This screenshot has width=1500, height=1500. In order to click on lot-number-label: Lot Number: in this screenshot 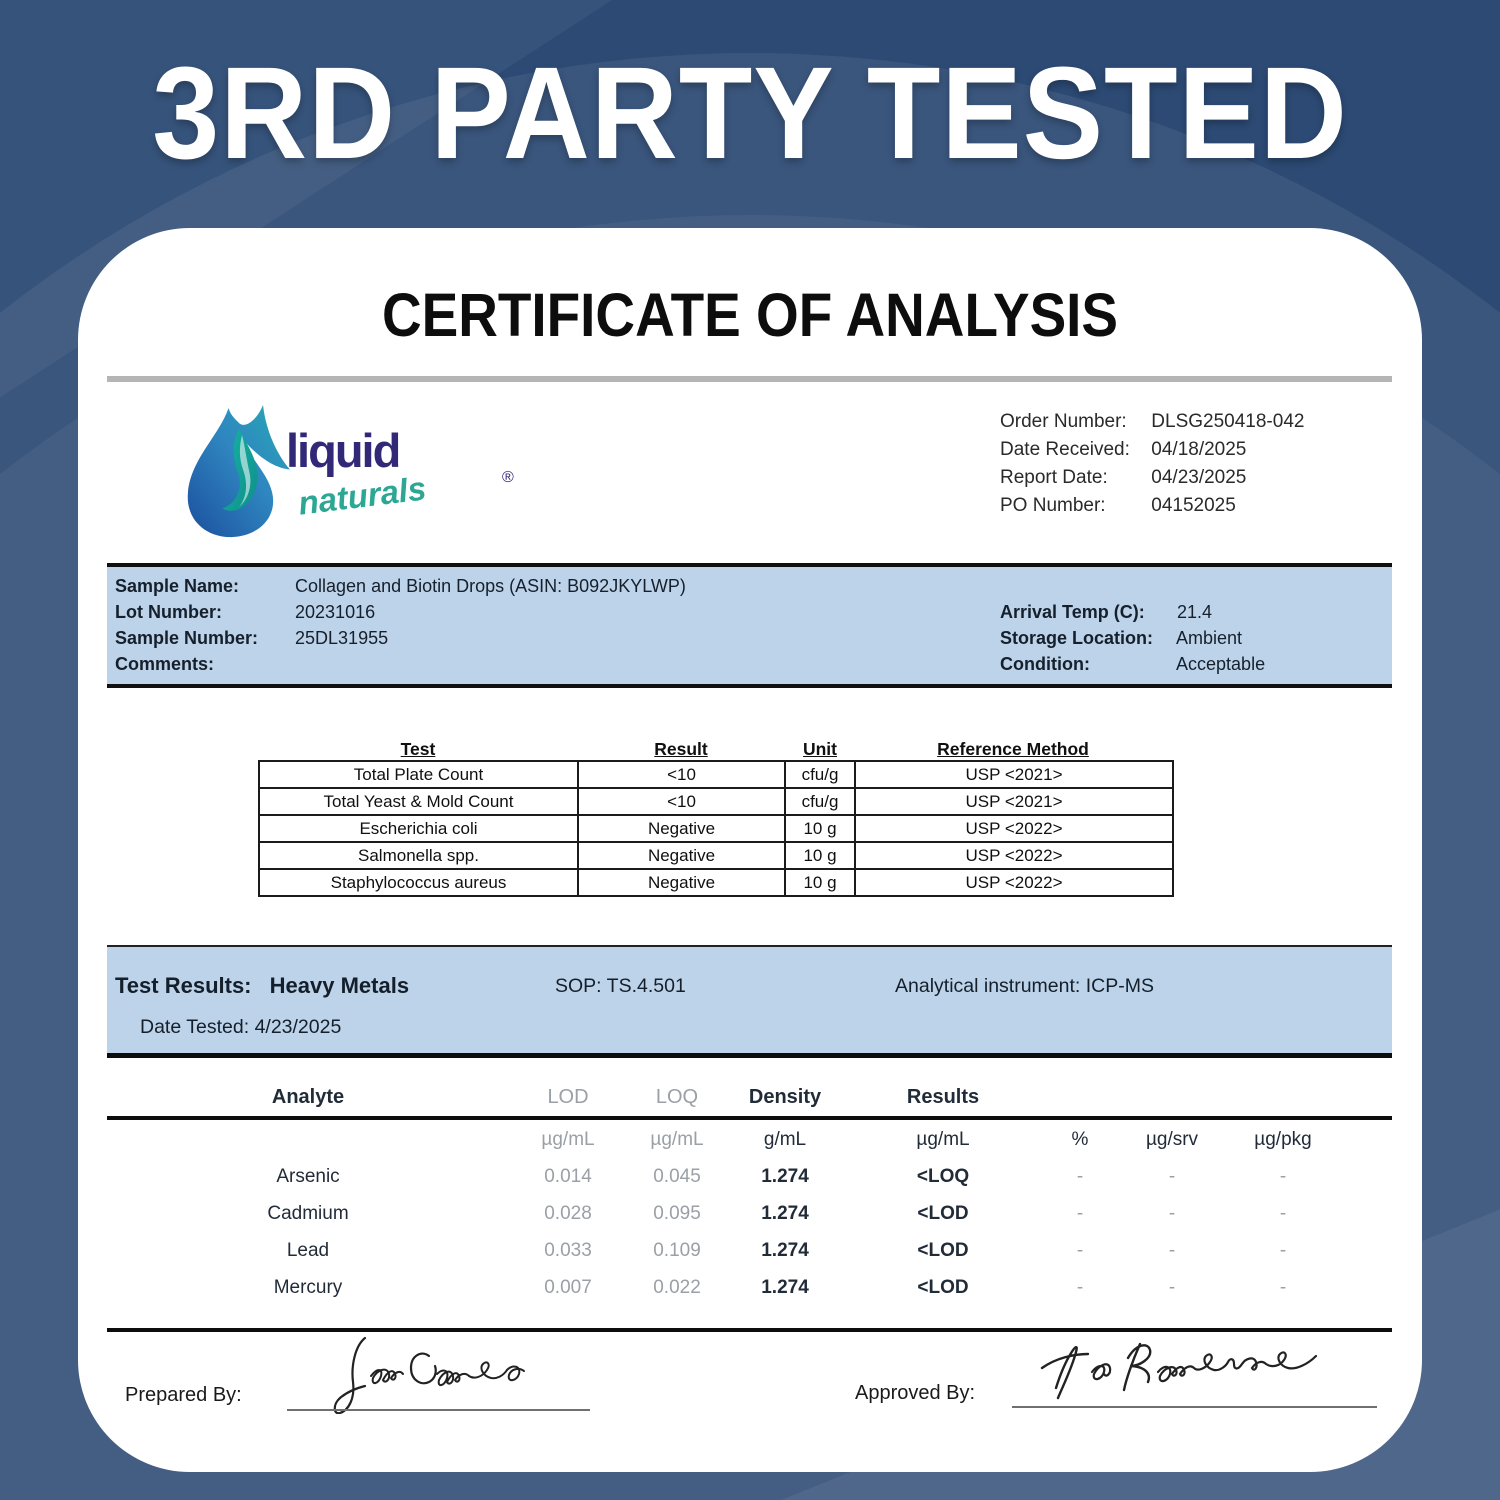, I will do `click(168, 612)`.